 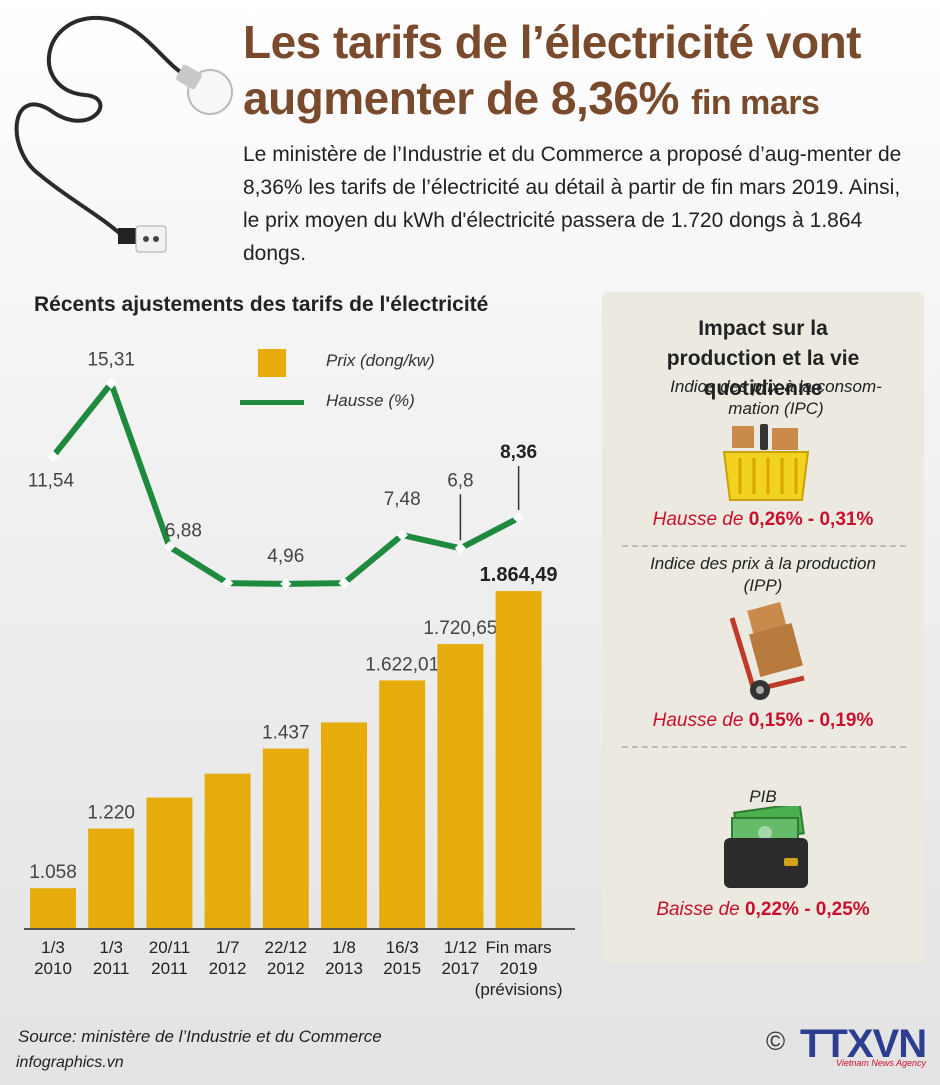 What do you see at coordinates (402, 664) in the screenshot?
I see `bar-value-label-6: 1.622,01` at bounding box center [402, 664].